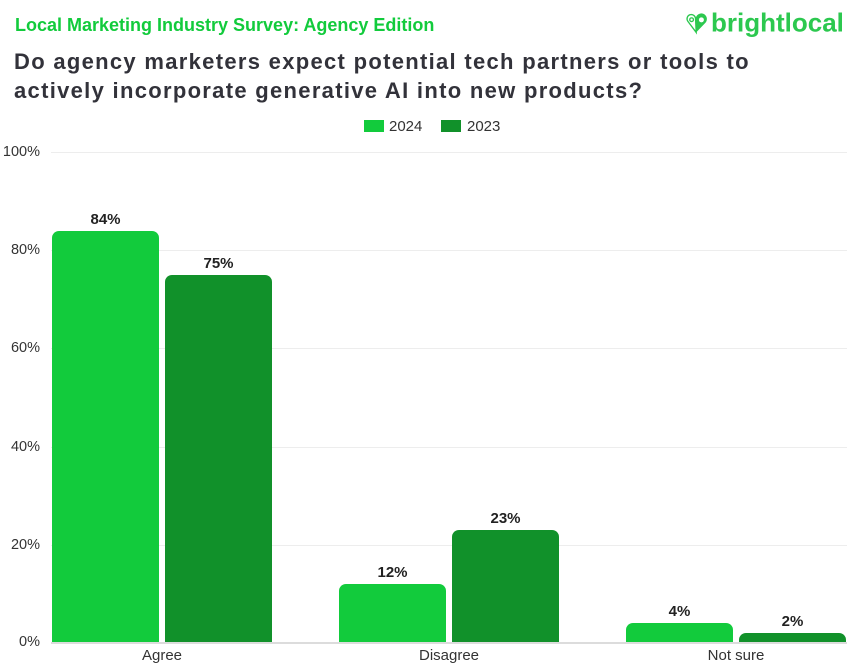 This screenshot has height=669, width=860. What do you see at coordinates (777, 22) in the screenshot?
I see `svg-text: brightlocal` at bounding box center [777, 22].